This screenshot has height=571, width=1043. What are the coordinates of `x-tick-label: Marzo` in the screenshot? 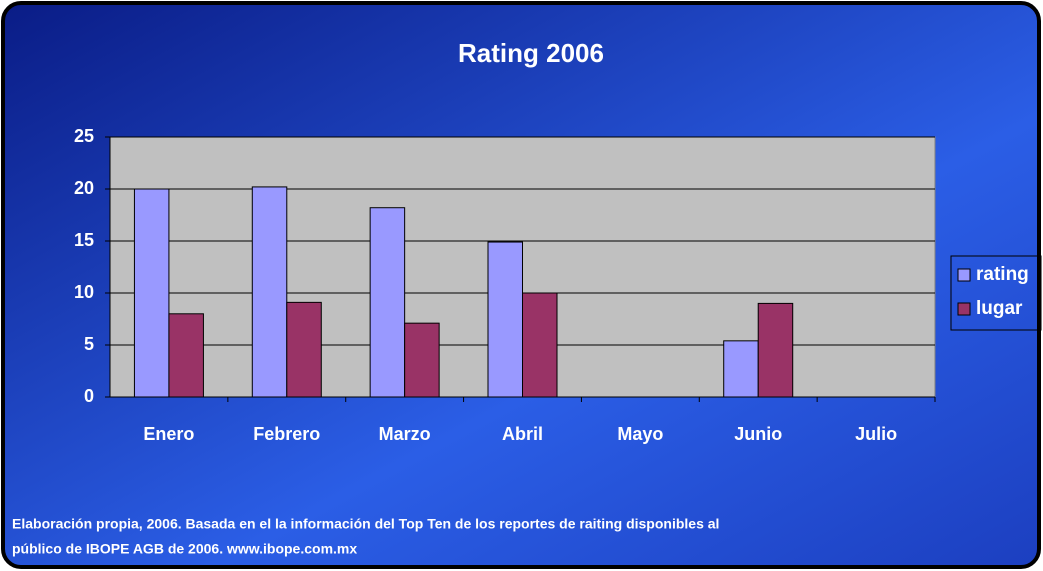 It's located at (405, 434).